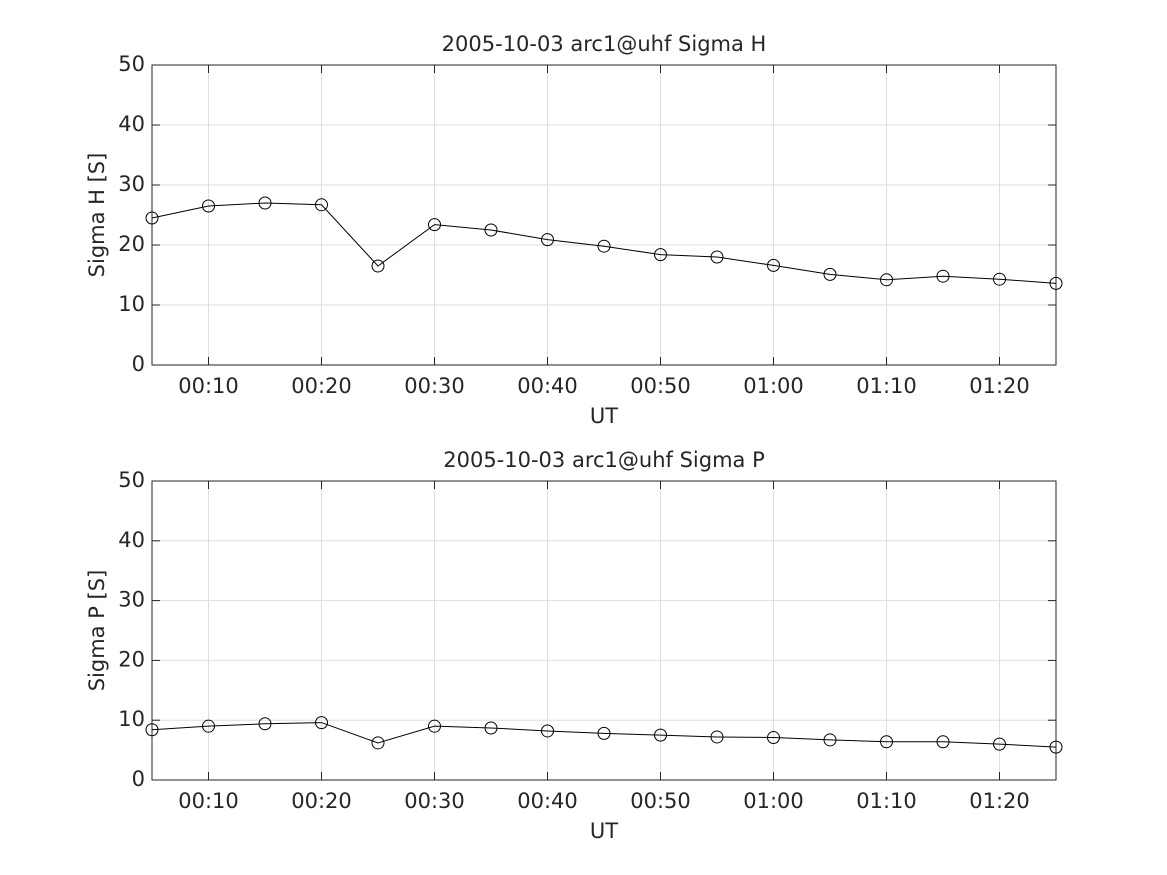  What do you see at coordinates (97, 215) in the screenshot?
I see `y-axis-label: Sigma H [S]` at bounding box center [97, 215].